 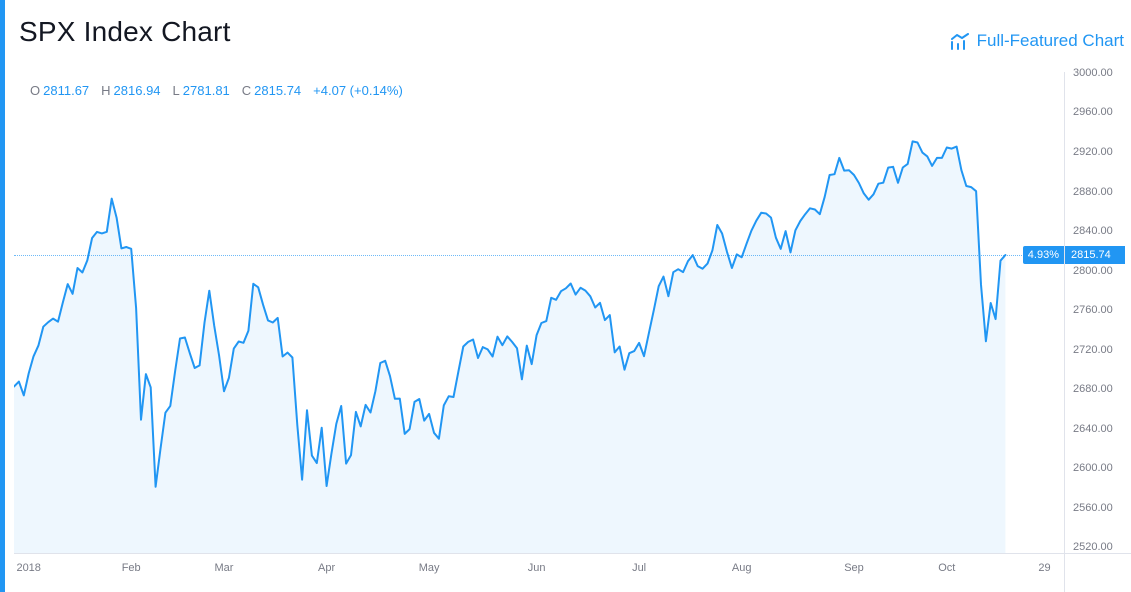 What do you see at coordinates (1093, 547) in the screenshot?
I see `price-axis-label: 2520.00` at bounding box center [1093, 547].